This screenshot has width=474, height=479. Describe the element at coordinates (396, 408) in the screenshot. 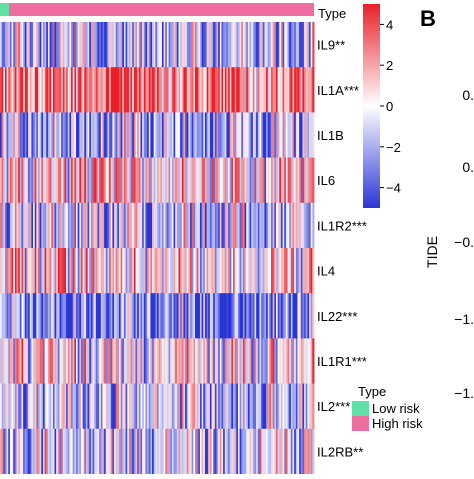

I see `legend-label-low-risk: Low risk` at that location.